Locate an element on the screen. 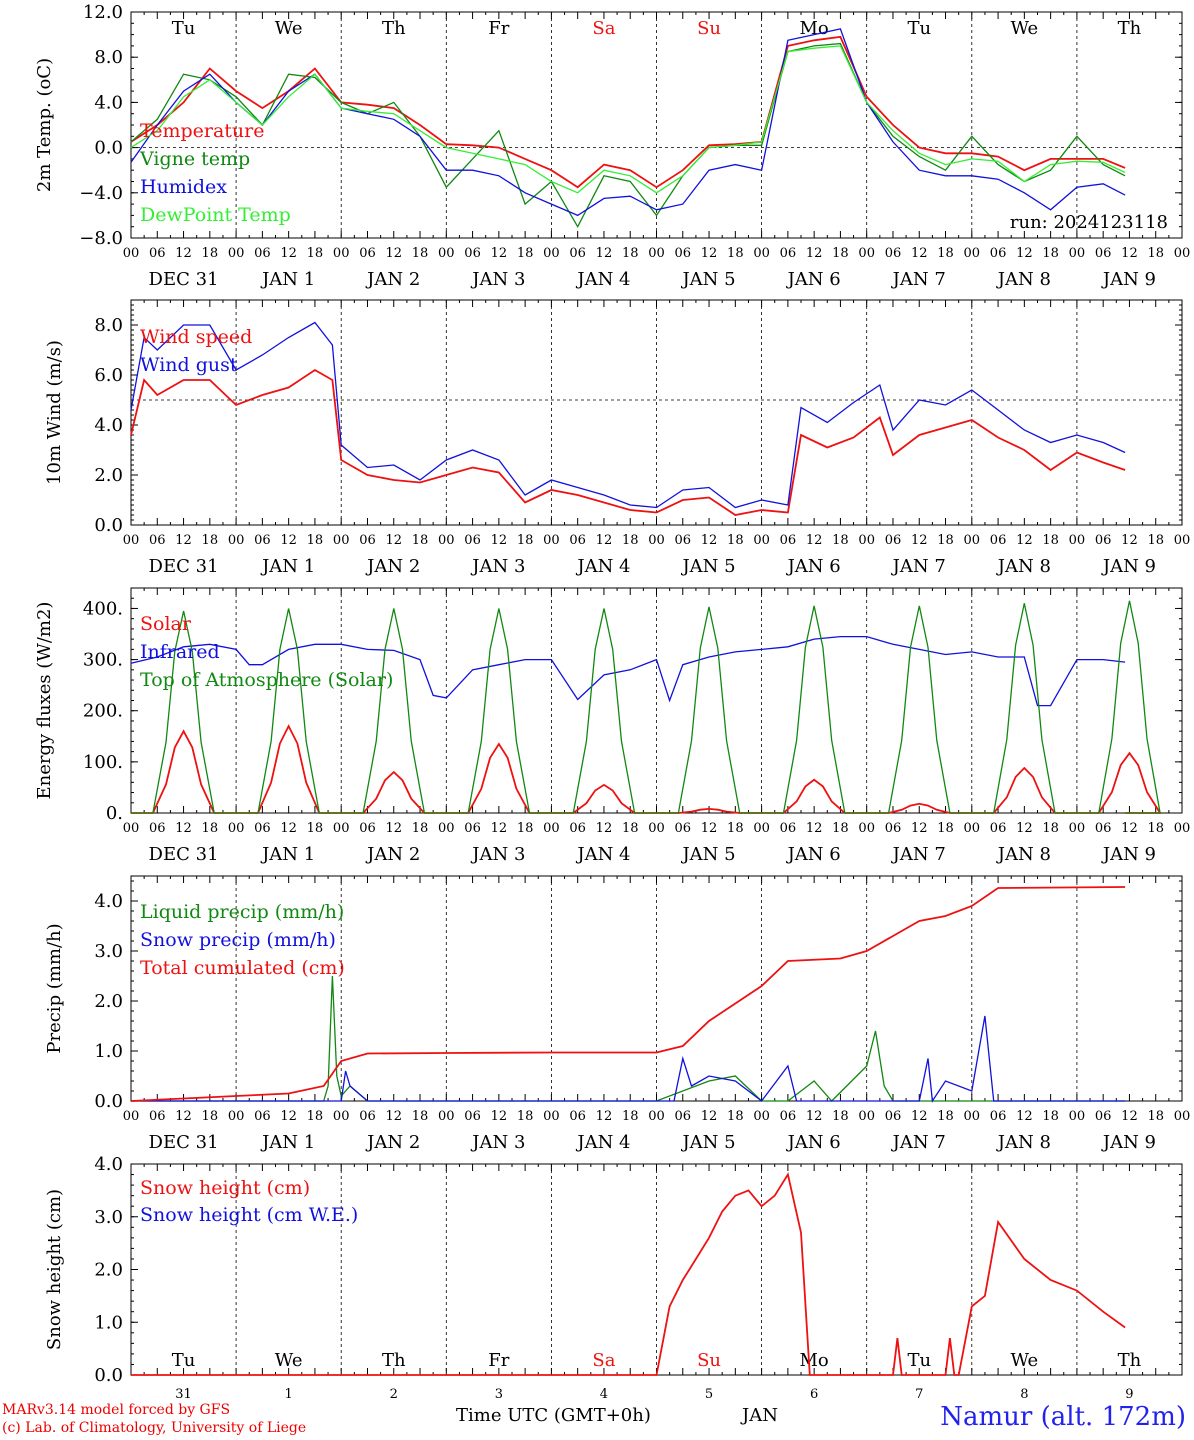 The image size is (1194, 1440). legend-entry: Vigne temp is located at coordinates (194, 159).